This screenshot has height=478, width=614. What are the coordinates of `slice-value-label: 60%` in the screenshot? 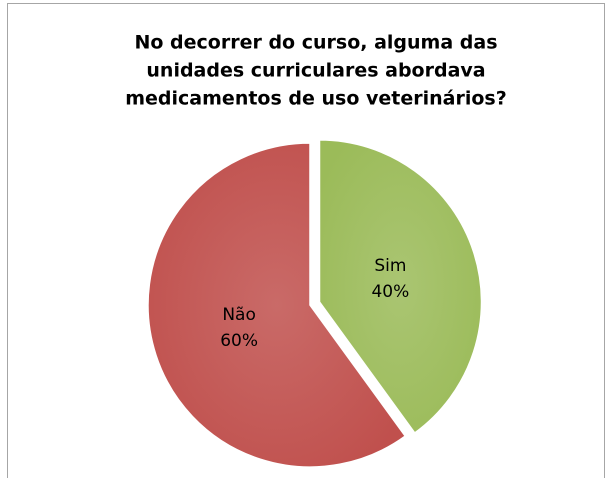 It's located at (239, 341).